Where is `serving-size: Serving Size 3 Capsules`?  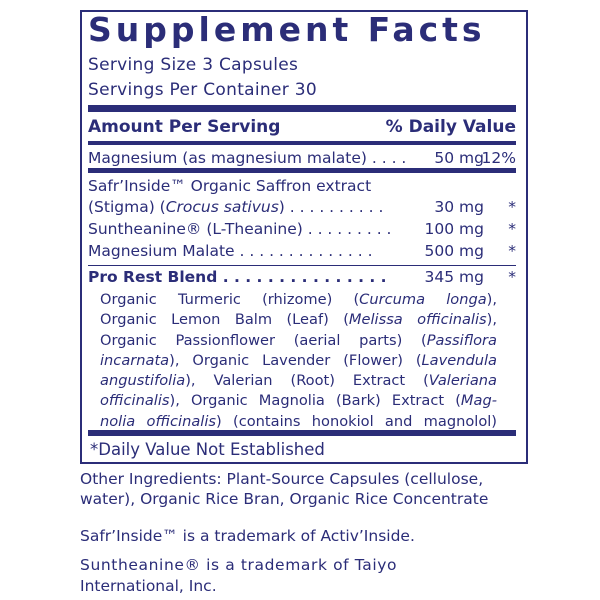 serving-size: Serving Size 3 Capsules is located at coordinates (193, 65).